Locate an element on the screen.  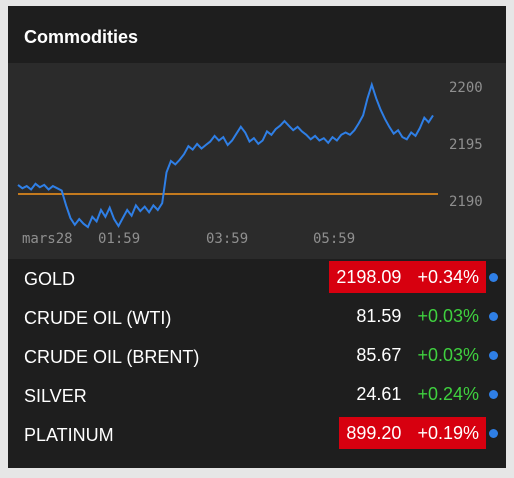
y-tick-label: 2195 is located at coordinates (466, 145).